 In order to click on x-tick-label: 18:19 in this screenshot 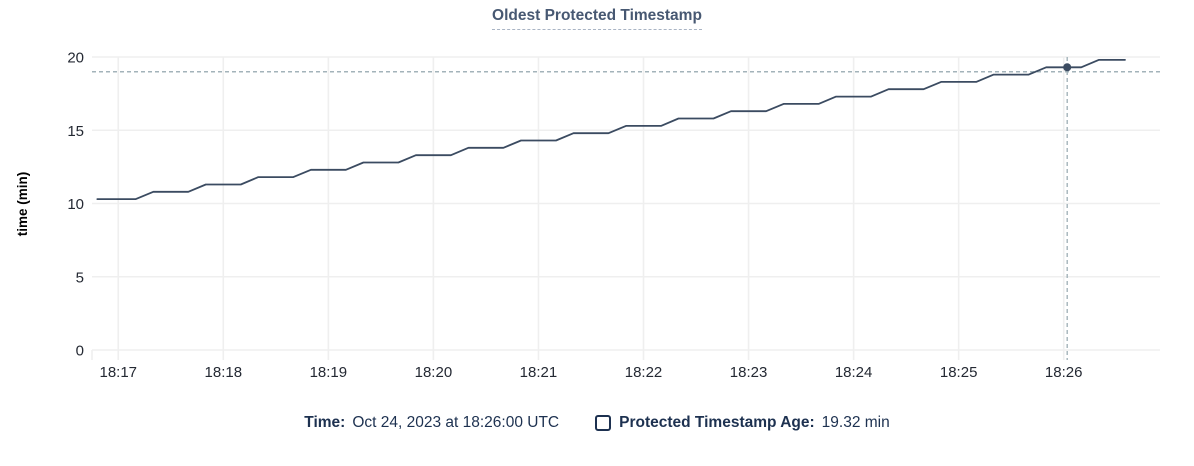, I will do `click(329, 372)`.